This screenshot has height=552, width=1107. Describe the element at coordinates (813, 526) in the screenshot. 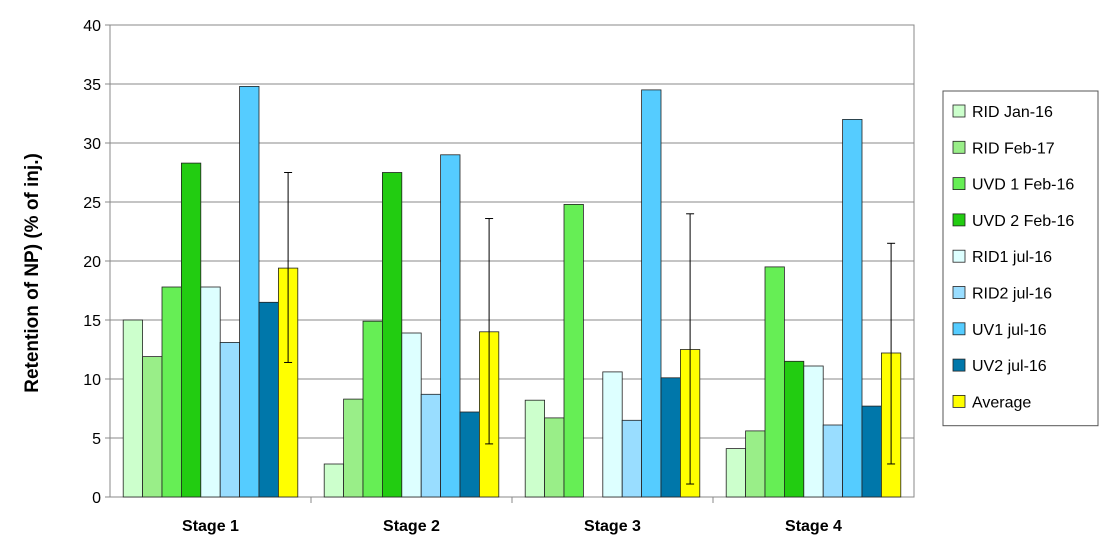

I see `x-category-label: Stage 4` at that location.